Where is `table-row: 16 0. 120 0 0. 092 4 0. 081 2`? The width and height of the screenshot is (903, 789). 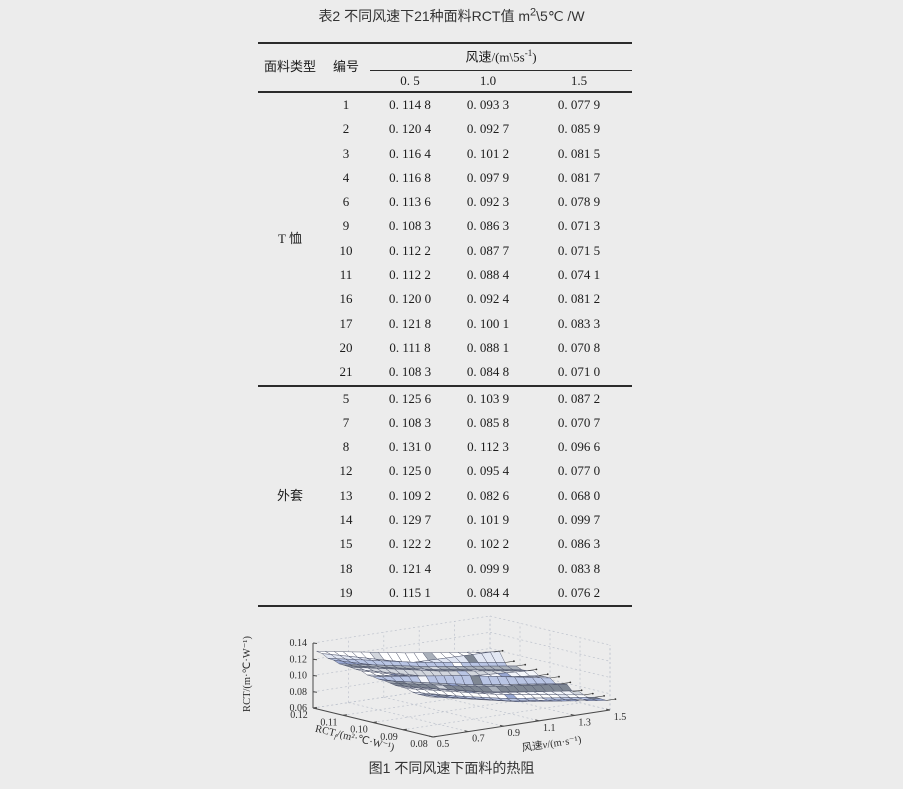 table-row: 16 0. 120 0 0. 092 4 0. 081 2 is located at coordinates (445, 299).